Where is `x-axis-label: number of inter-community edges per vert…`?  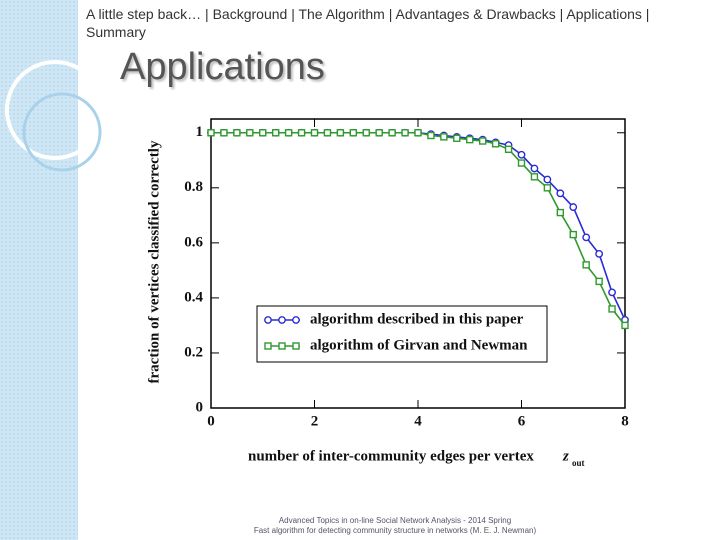 x-axis-label: number of inter-community edges per vert… is located at coordinates (391, 456).